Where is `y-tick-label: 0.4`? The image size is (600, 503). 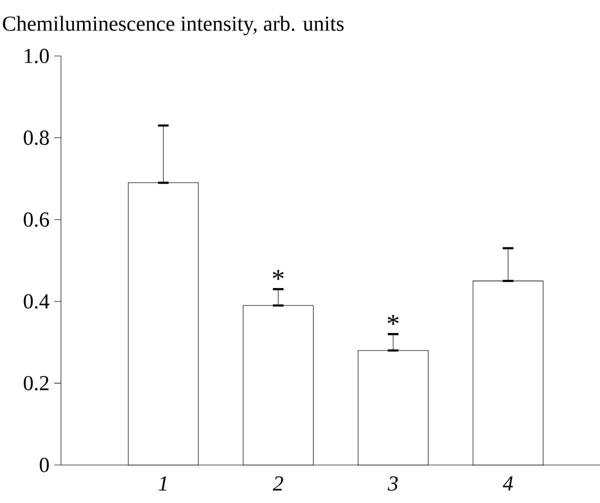 y-tick-label: 0.4 is located at coordinates (37, 301).